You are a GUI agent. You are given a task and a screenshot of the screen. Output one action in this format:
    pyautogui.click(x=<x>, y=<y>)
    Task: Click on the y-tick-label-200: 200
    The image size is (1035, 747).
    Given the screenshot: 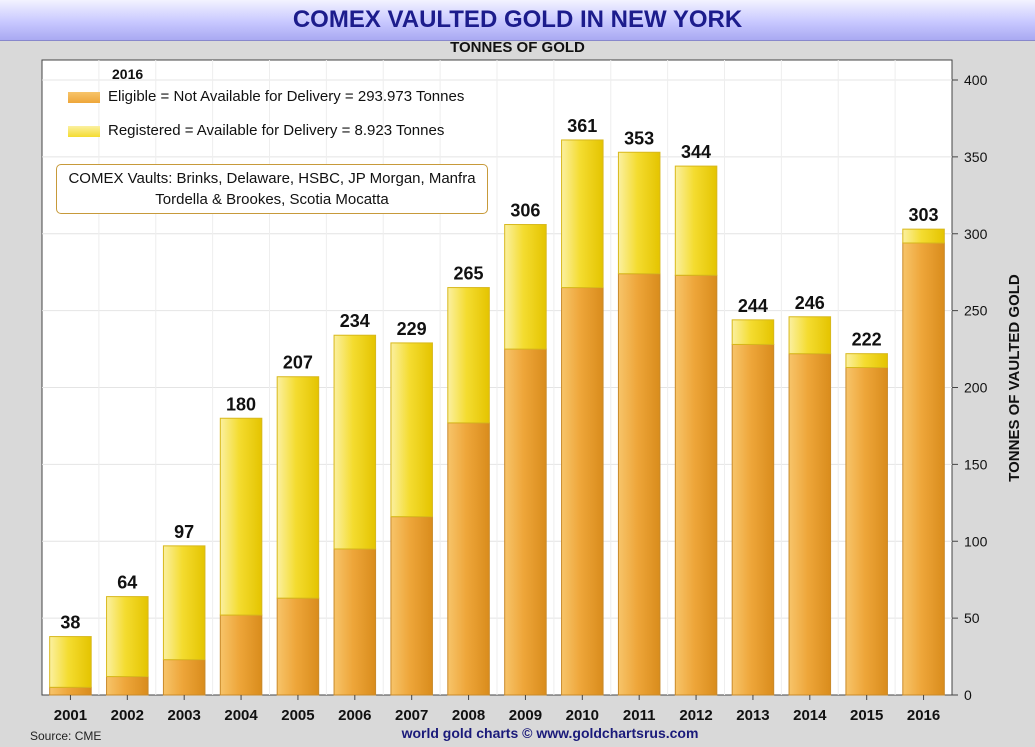 What is the action you would take?
    pyautogui.click(x=976, y=388)
    